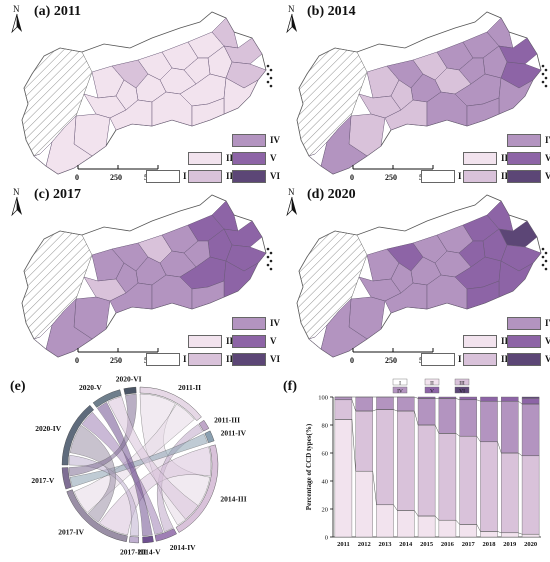  Describe the element at coordinates (116, 177) in the screenshot. I see `scale-label: 250` at that location.